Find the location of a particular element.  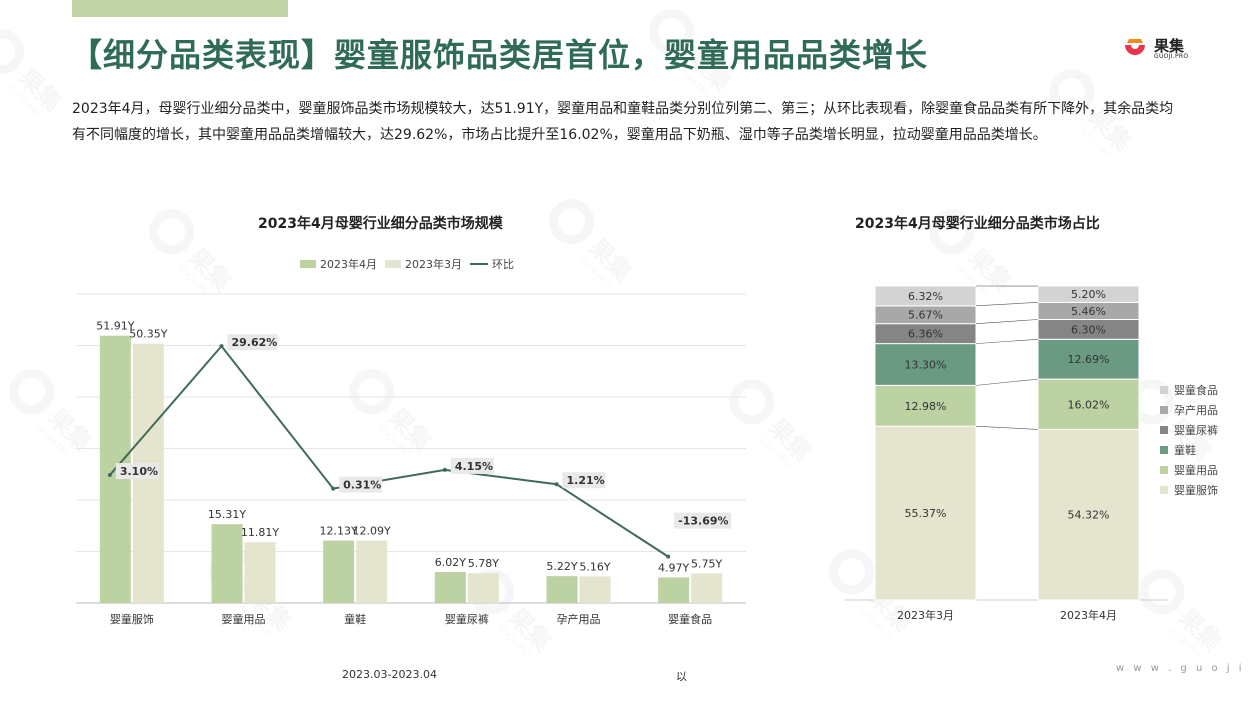

legend-item: 孕产用品 is located at coordinates (1189, 410).